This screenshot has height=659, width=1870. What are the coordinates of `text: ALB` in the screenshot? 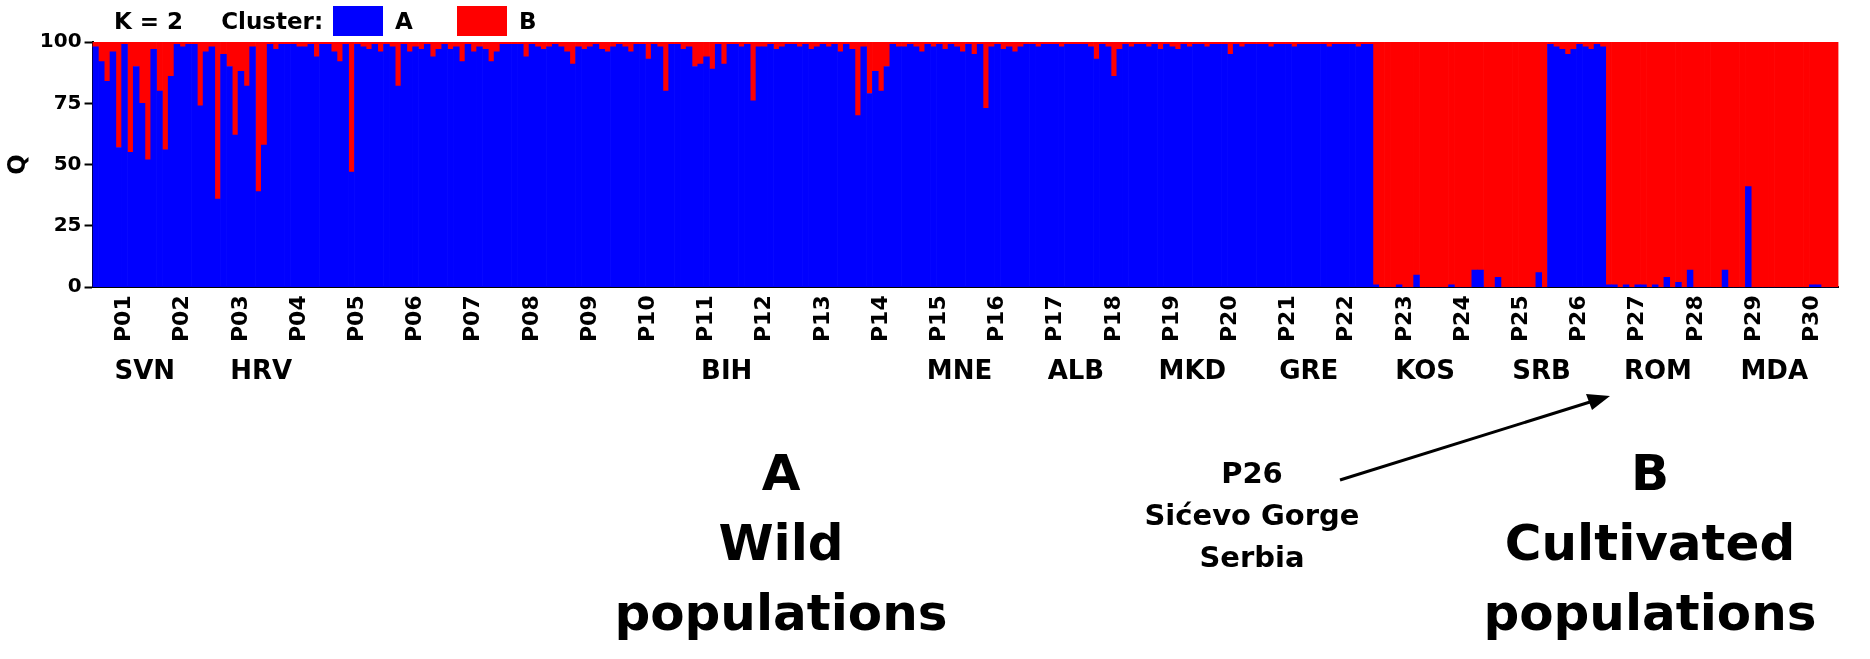 It's located at (1076, 370).